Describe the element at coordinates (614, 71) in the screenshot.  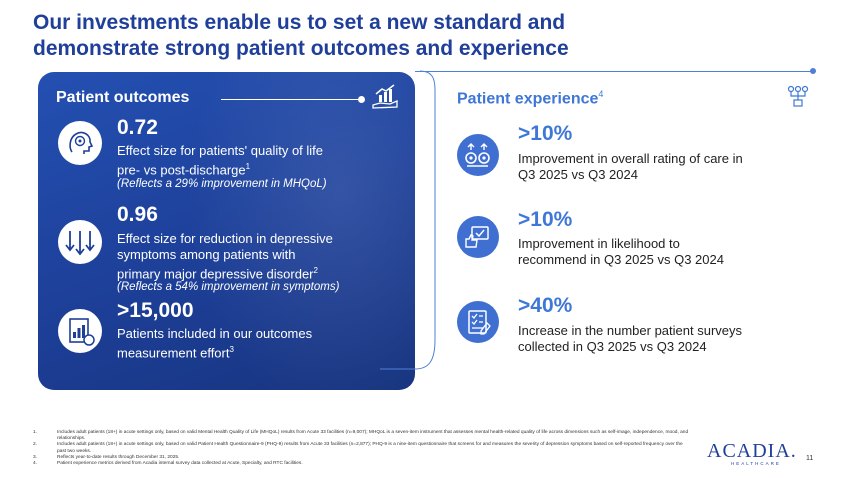
I see `connector-line-top` at that location.